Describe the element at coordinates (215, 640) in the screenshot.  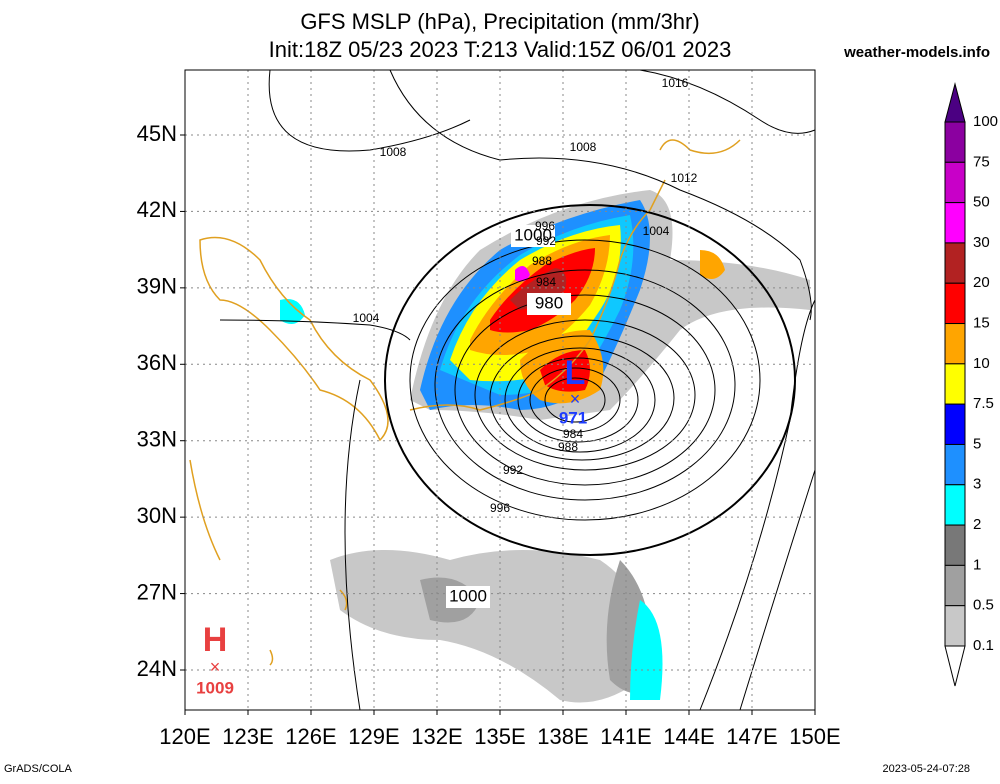
I see `high-symbol: H` at that location.